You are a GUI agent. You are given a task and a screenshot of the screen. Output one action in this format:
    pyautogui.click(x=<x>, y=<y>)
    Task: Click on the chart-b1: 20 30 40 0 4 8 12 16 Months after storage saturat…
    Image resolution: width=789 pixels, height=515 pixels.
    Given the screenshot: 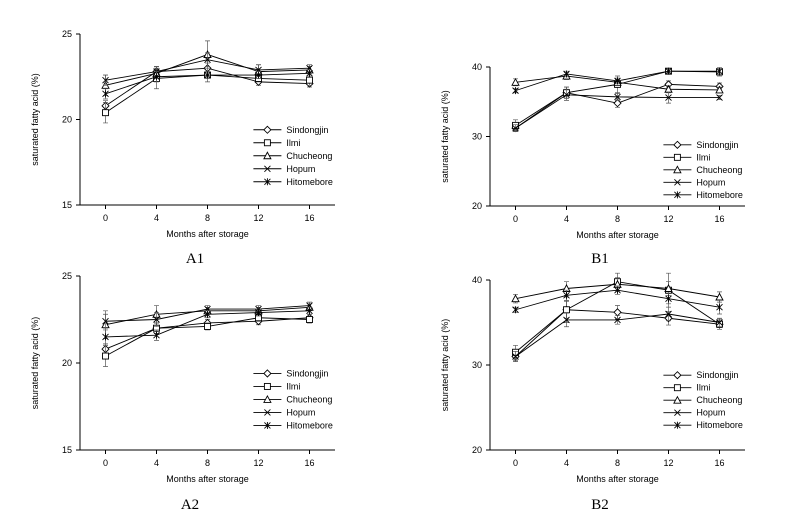 What is the action you would take?
    pyautogui.click(x=592, y=151)
    